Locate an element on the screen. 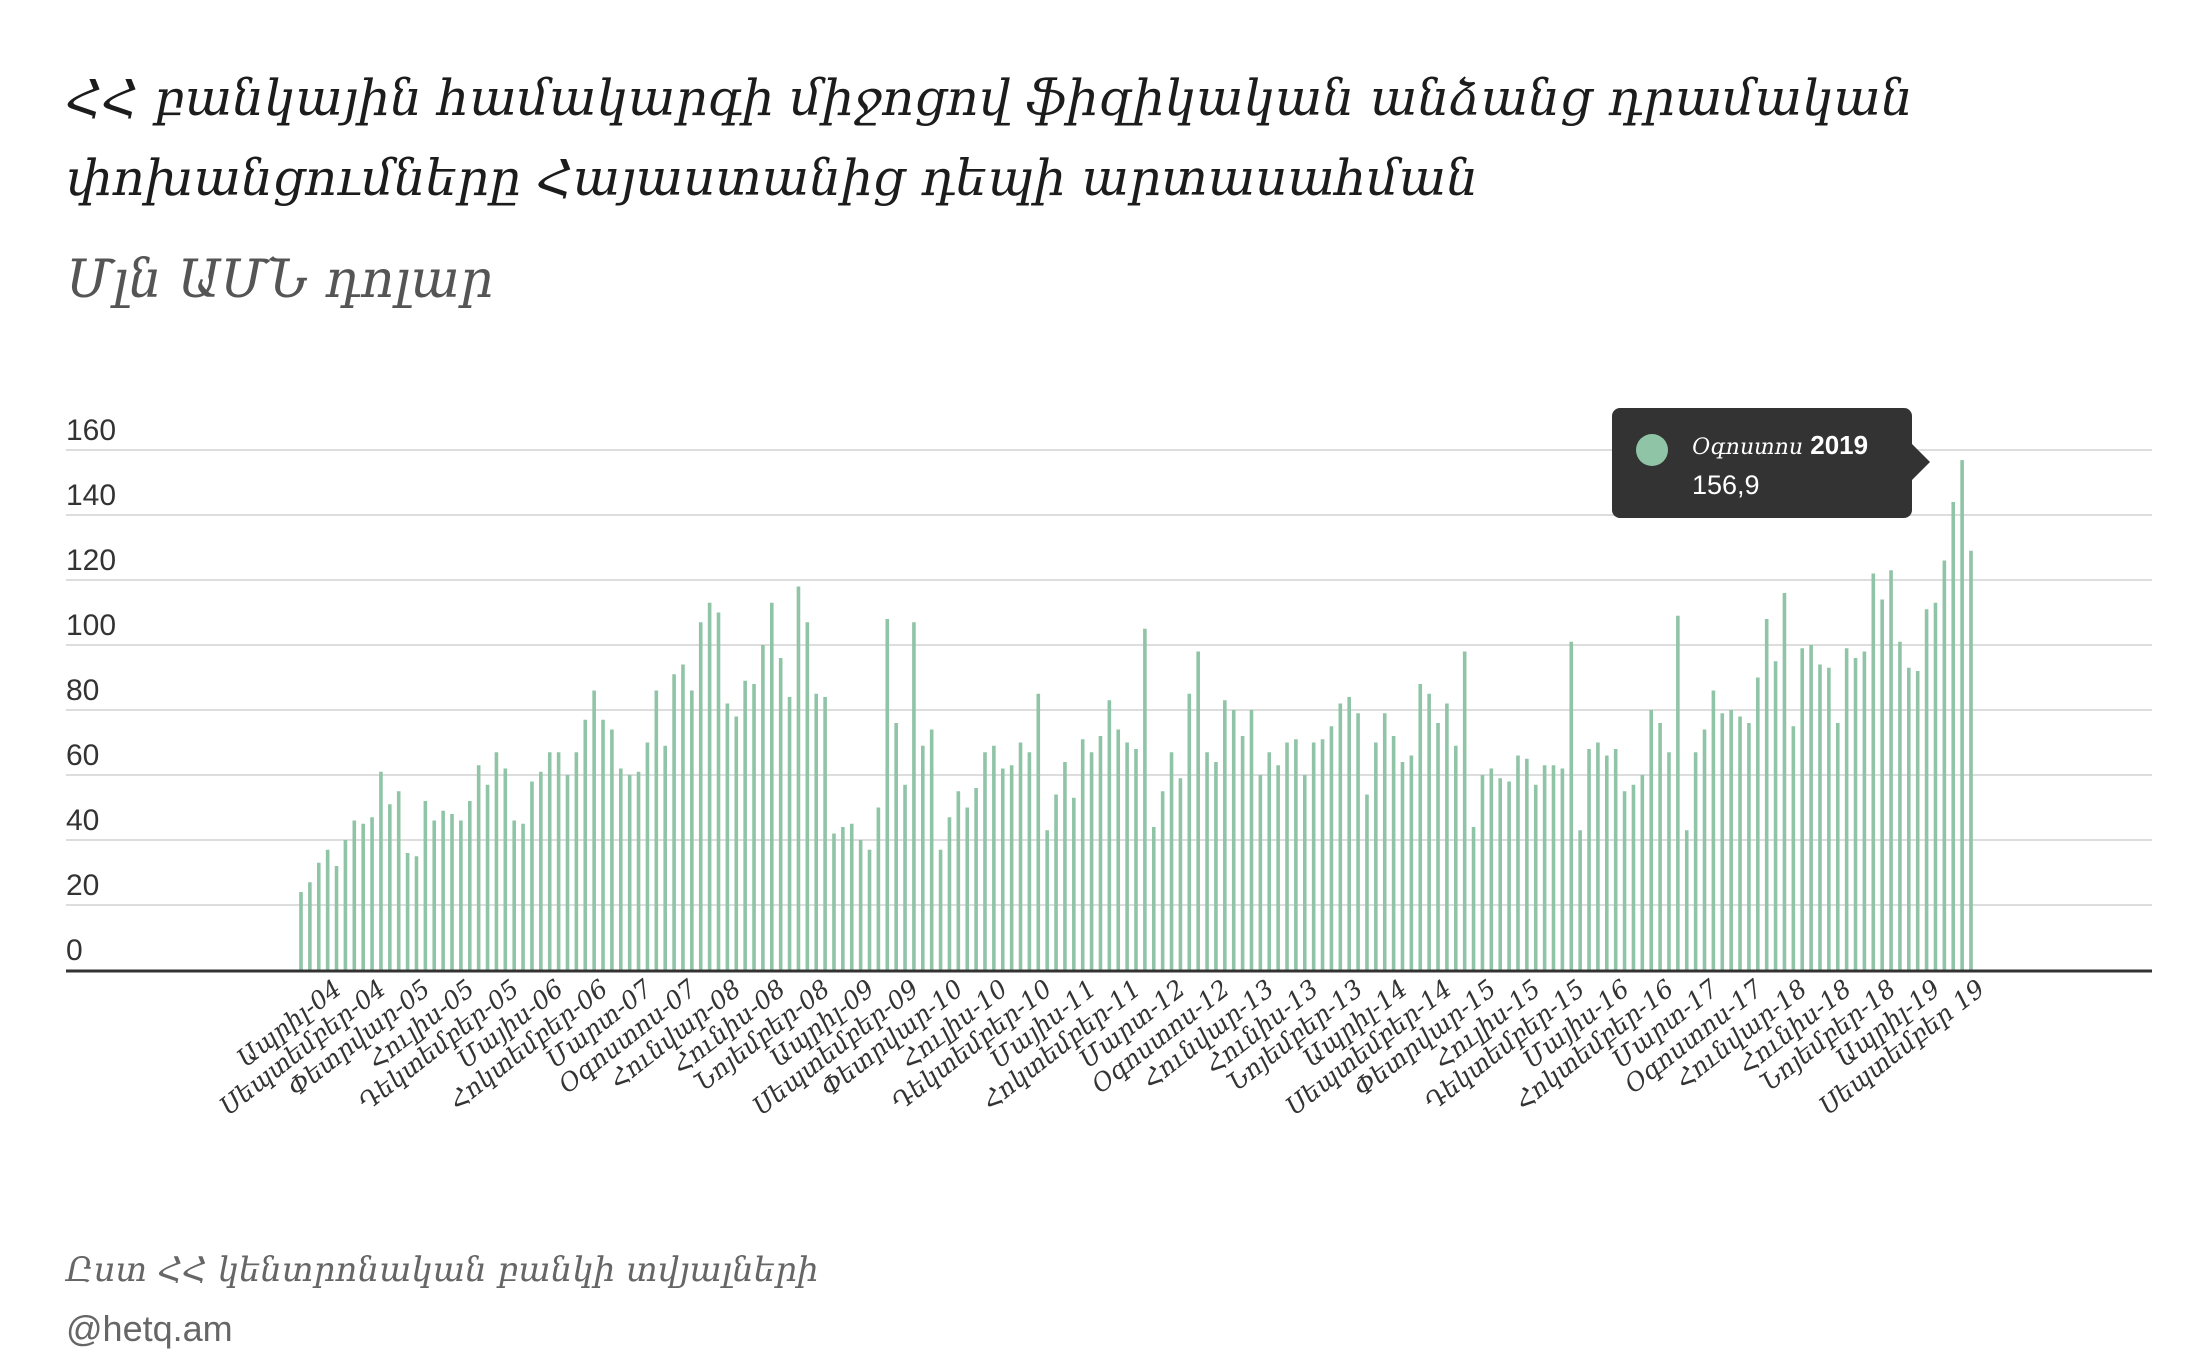  y-tick-label: 0 is located at coordinates (74, 950).